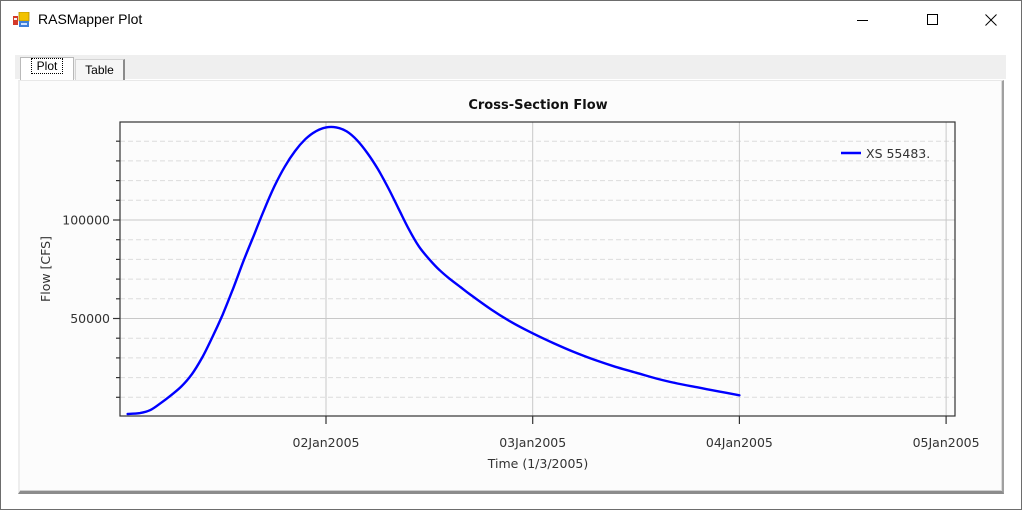 This screenshot has height=511, width=1022. I want to click on x-tick-label: 02Jan2005, so click(326, 442).